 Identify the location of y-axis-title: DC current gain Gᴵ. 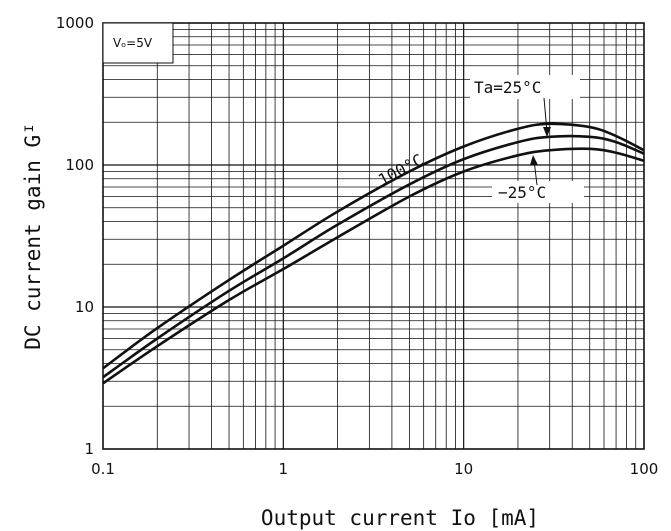
(33, 236).